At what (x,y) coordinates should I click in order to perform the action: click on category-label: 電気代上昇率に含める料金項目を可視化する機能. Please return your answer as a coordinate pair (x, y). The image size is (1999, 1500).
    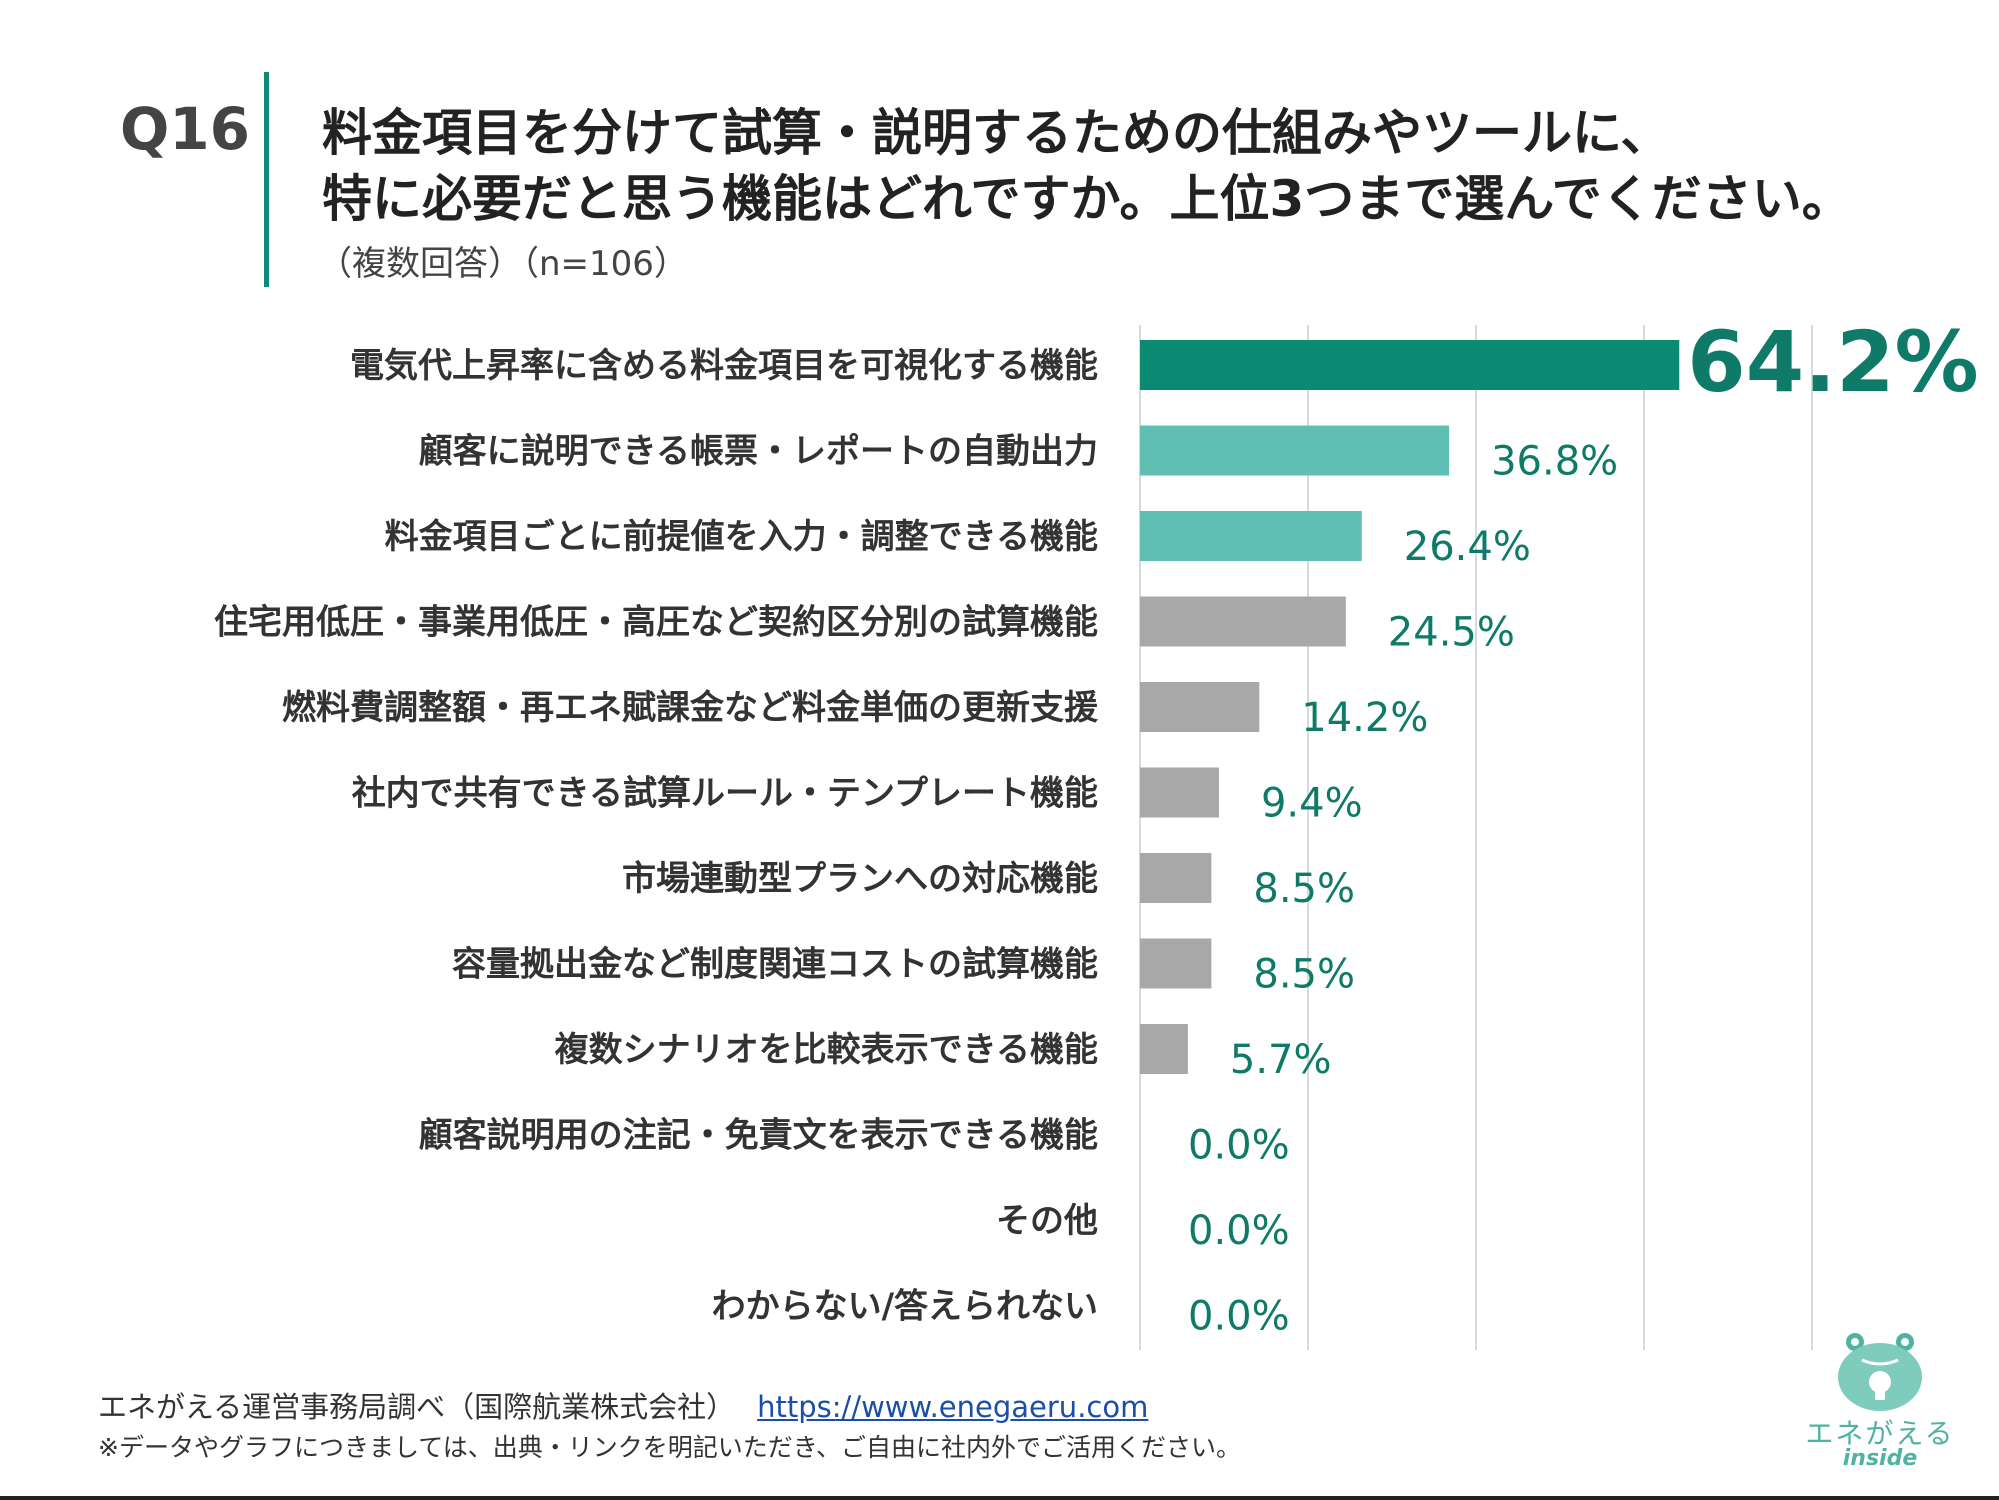
    Looking at the image, I should click on (724, 366).